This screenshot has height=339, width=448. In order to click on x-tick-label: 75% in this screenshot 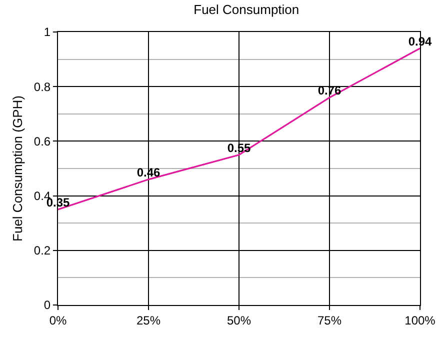, I will do `click(329, 320)`.